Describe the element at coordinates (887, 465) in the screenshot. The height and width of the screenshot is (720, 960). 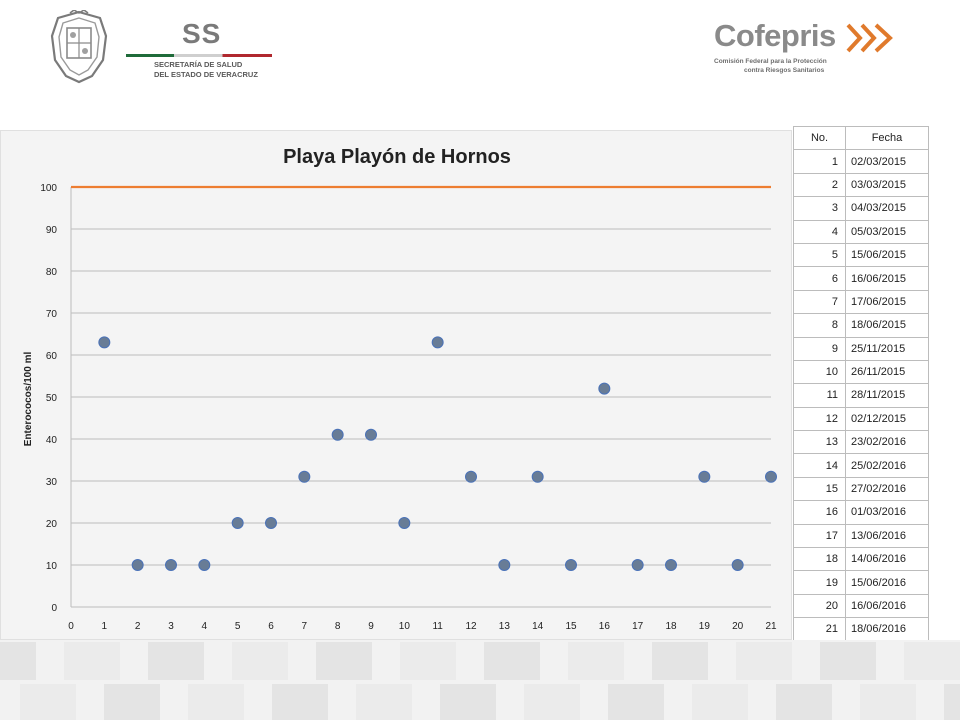
I see `cell-fecha: 25/02/2016` at that location.